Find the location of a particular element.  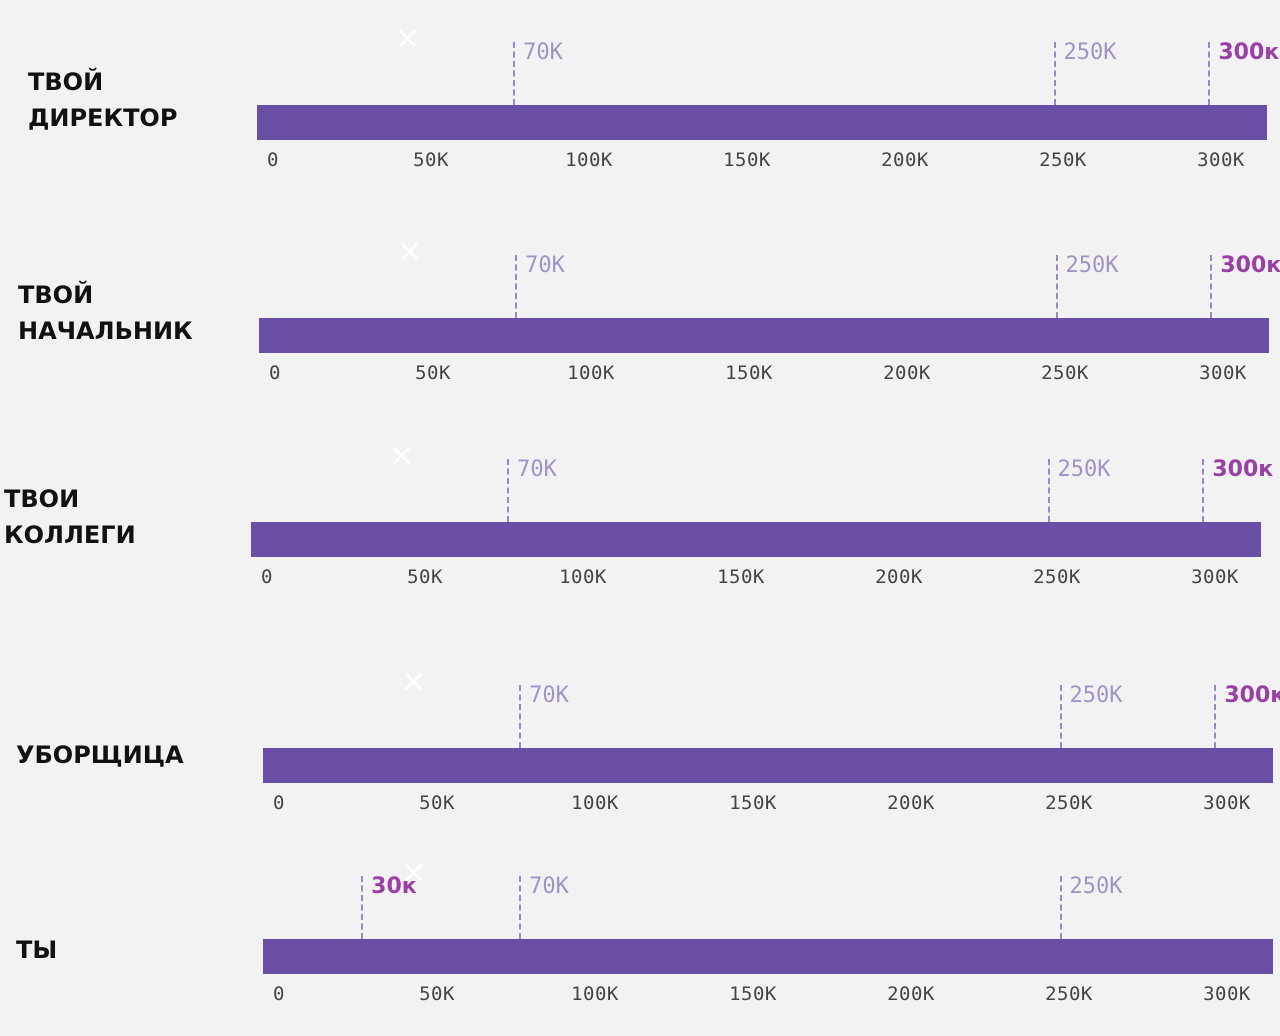

row-label: УБОРЩИЦА is located at coordinates (100, 755).